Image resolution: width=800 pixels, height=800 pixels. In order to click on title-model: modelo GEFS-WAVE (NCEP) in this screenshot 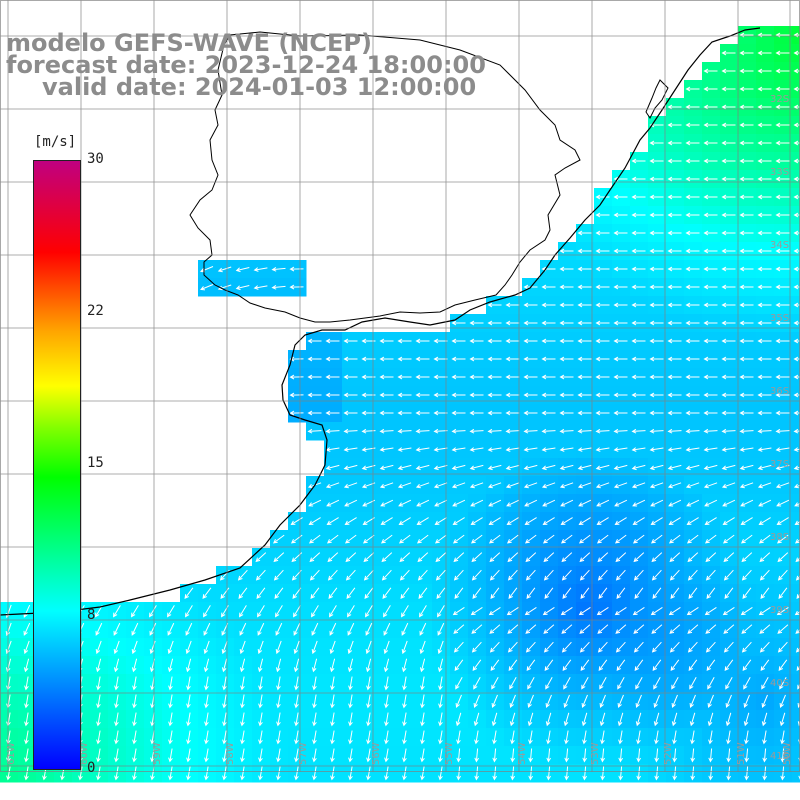, I will do `click(189, 43)`.